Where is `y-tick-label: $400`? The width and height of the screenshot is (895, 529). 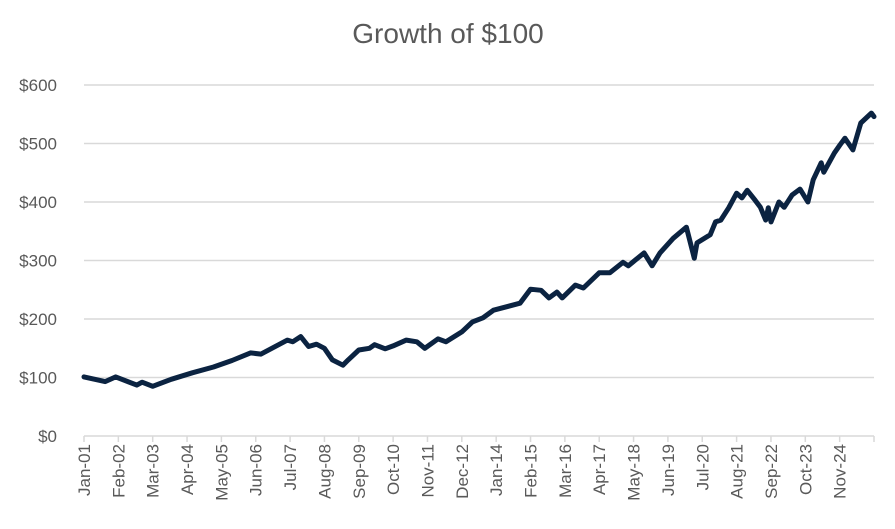
y-tick-label: $400 is located at coordinates (38, 202).